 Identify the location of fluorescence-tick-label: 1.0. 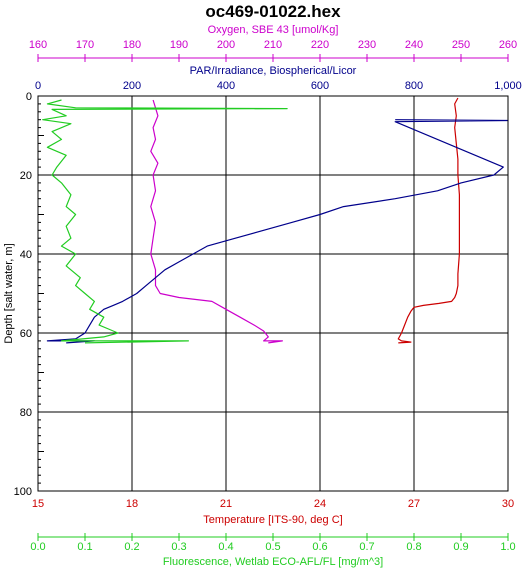
(507, 547).